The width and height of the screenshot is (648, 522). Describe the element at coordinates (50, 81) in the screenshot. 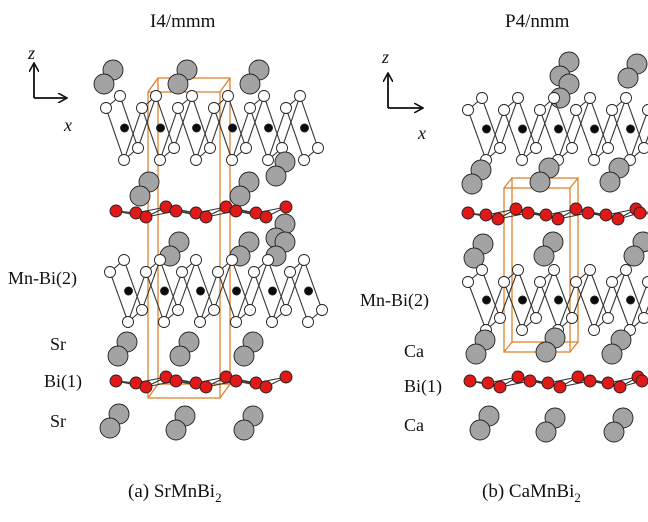

I see `axes-icon-a` at that location.